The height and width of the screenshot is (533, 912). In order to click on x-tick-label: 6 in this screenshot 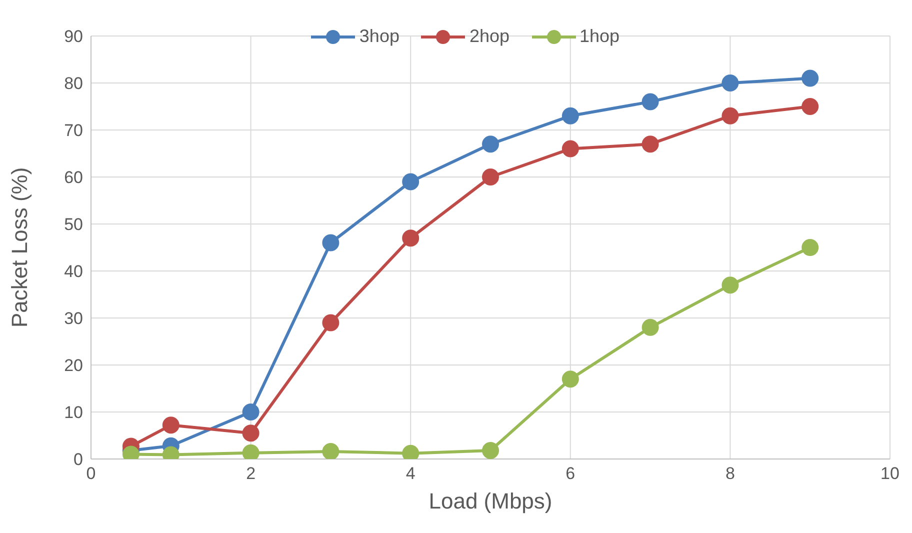, I will do `click(571, 474)`.